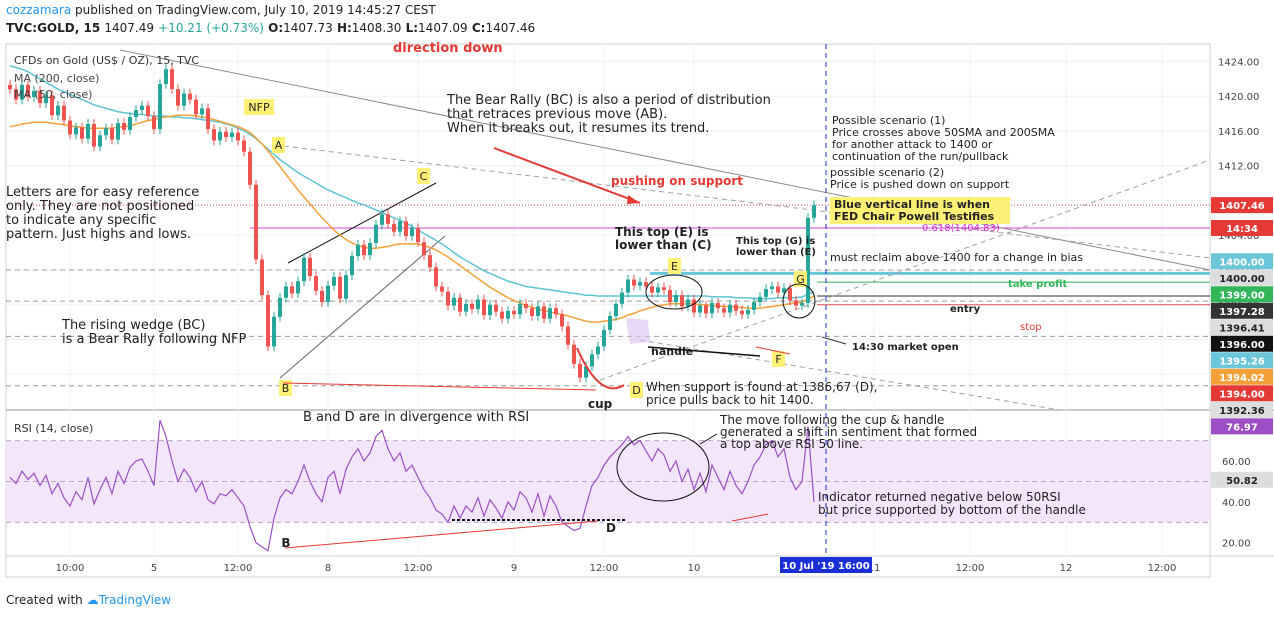  Describe the element at coordinates (1238, 236) in the screenshot. I see `price-tick-label: 1404.00` at that location.